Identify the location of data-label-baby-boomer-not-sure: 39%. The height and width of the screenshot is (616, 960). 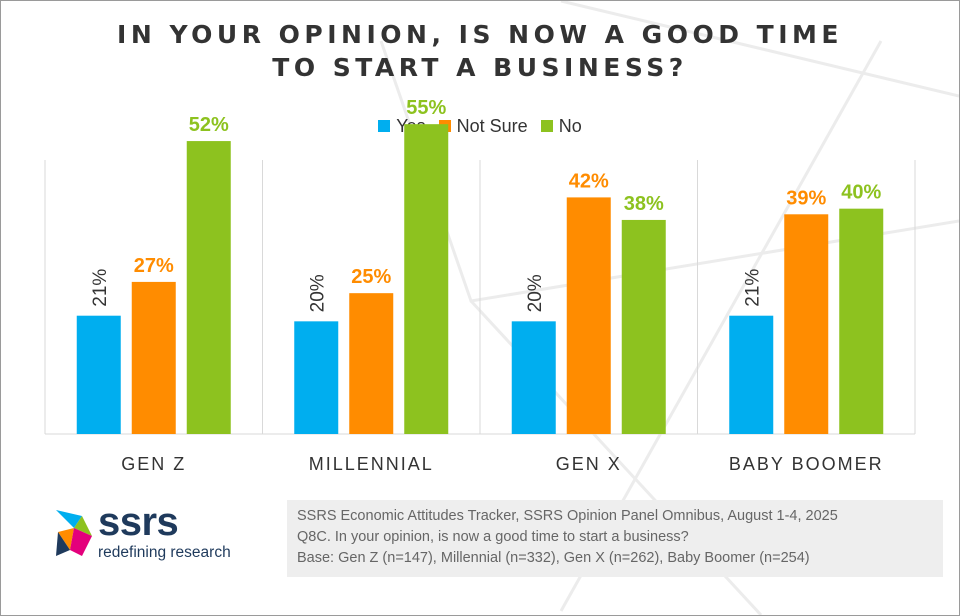
(806, 198).